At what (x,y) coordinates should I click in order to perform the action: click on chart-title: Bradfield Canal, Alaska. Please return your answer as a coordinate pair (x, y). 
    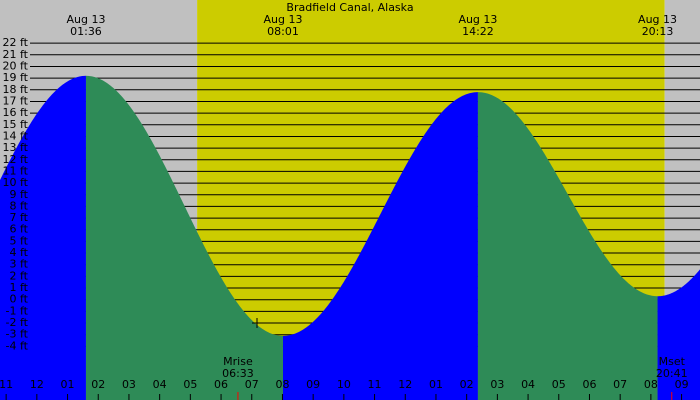
    Looking at the image, I should click on (349, 7).